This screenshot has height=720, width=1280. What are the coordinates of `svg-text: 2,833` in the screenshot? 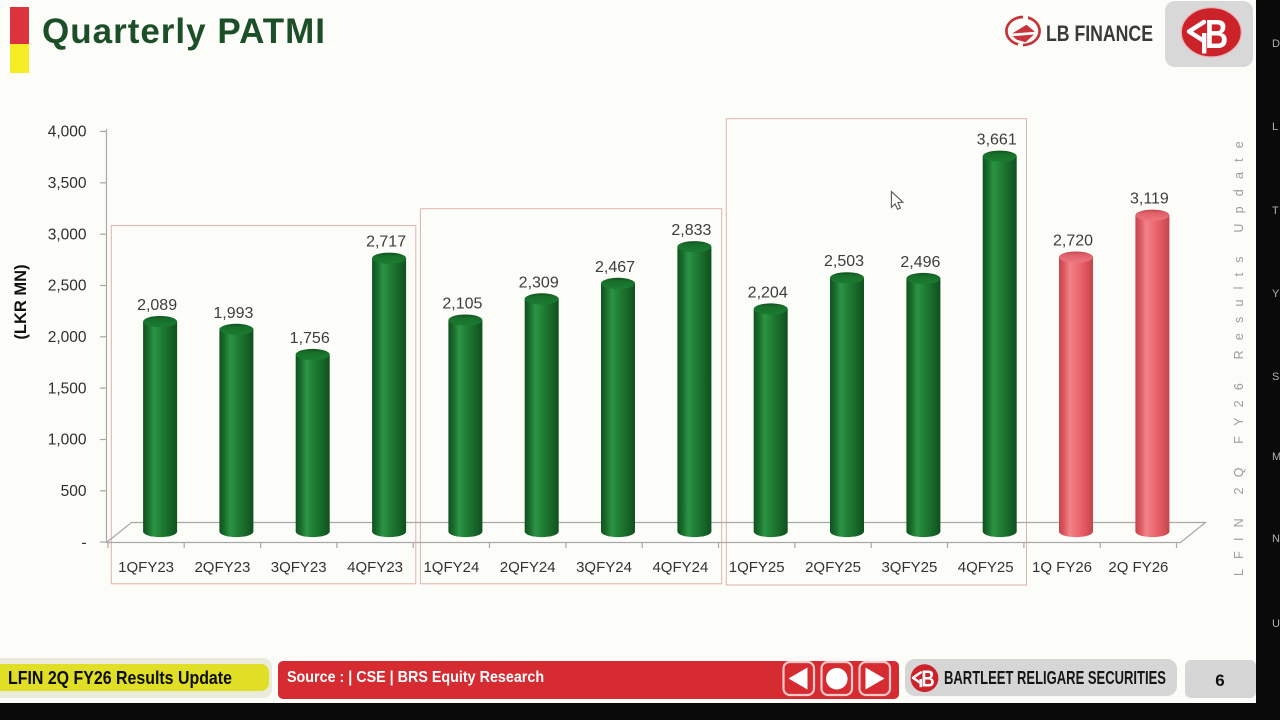 It's located at (691, 230).